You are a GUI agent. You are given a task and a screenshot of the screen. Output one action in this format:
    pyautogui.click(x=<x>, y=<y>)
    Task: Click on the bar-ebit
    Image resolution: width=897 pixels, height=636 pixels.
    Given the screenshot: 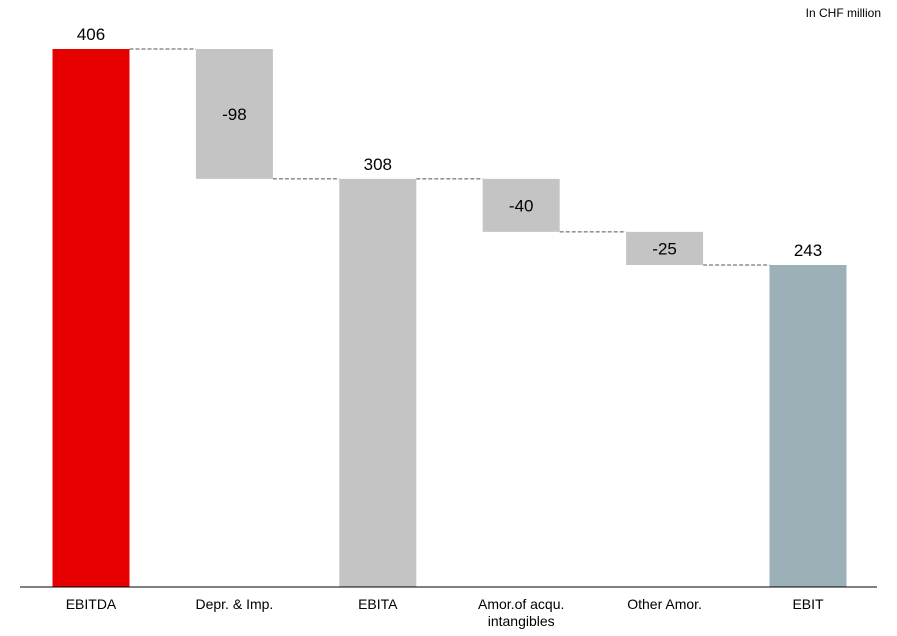 What is the action you would take?
    pyautogui.click(x=808, y=425)
    